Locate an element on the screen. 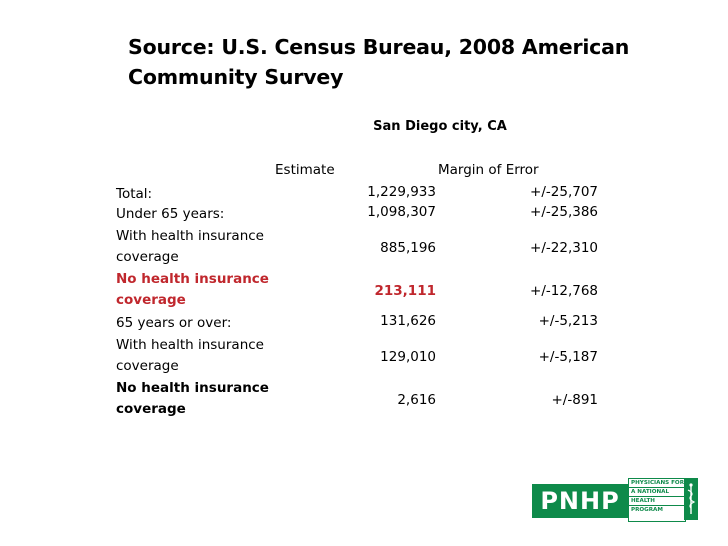 The height and width of the screenshot is (546, 728). row-estimate: 131,626 is located at coordinates (408, 321).